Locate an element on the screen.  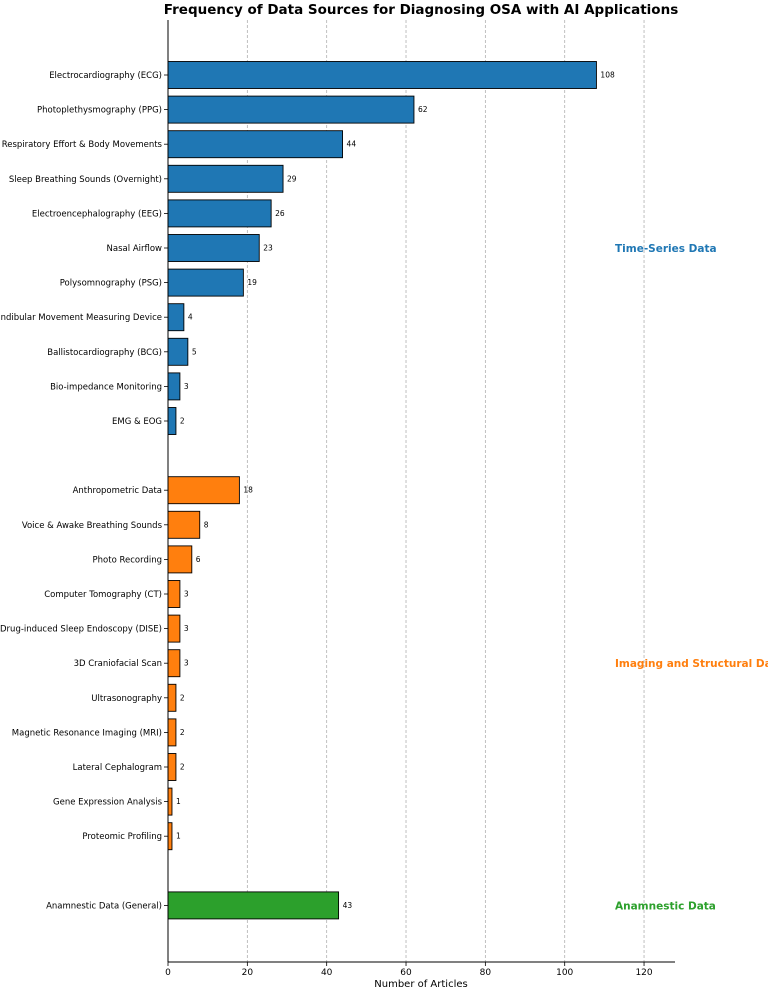
value-label: 62 is located at coordinates (423, 109).